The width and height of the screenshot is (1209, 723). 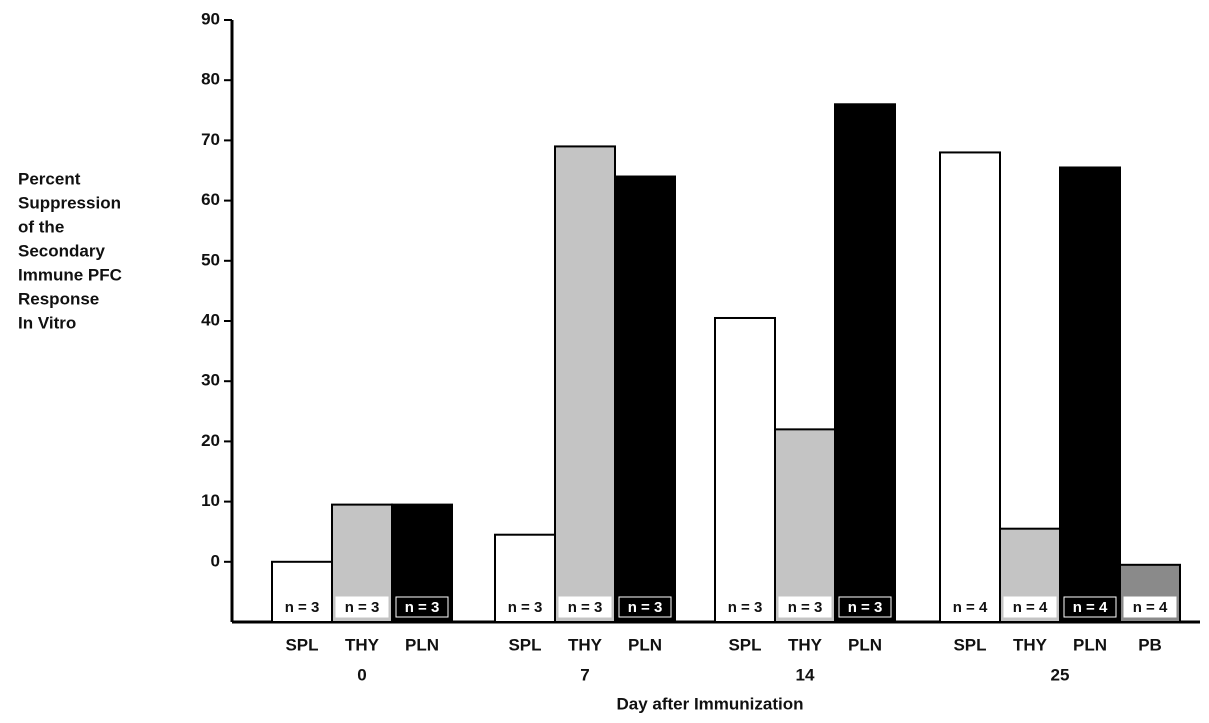 I want to click on y-tick-label: 70, so click(x=210, y=139).